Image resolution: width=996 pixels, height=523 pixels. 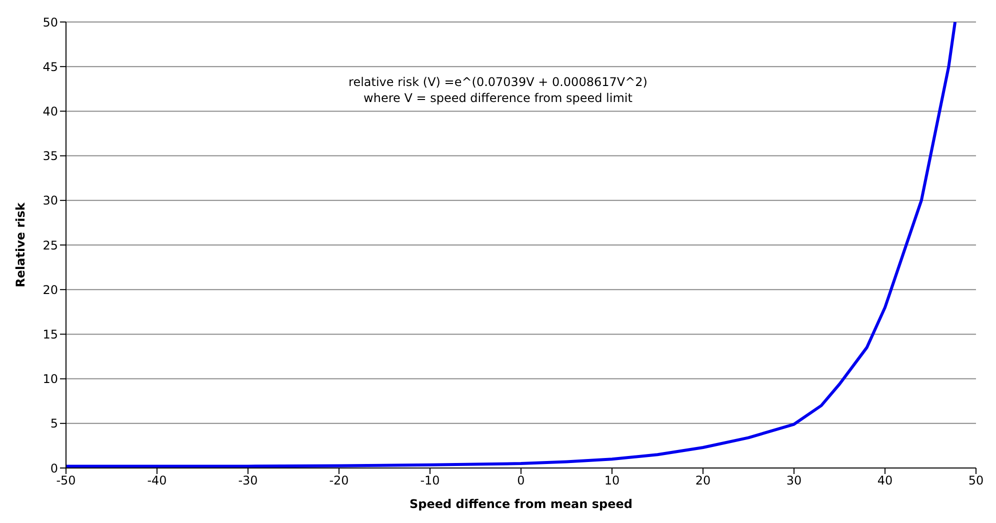 What do you see at coordinates (54, 423) in the screenshot?
I see `y-tick-label: 5` at bounding box center [54, 423].